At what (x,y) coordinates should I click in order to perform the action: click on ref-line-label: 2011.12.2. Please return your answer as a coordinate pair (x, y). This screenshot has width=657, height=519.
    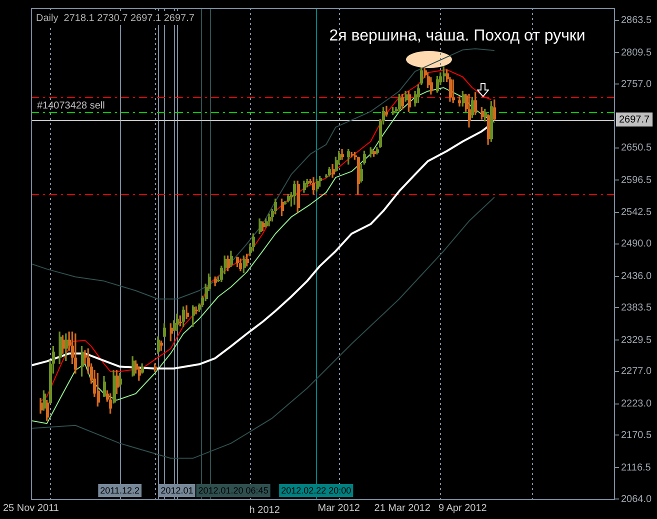
    Looking at the image, I should click on (120, 490).